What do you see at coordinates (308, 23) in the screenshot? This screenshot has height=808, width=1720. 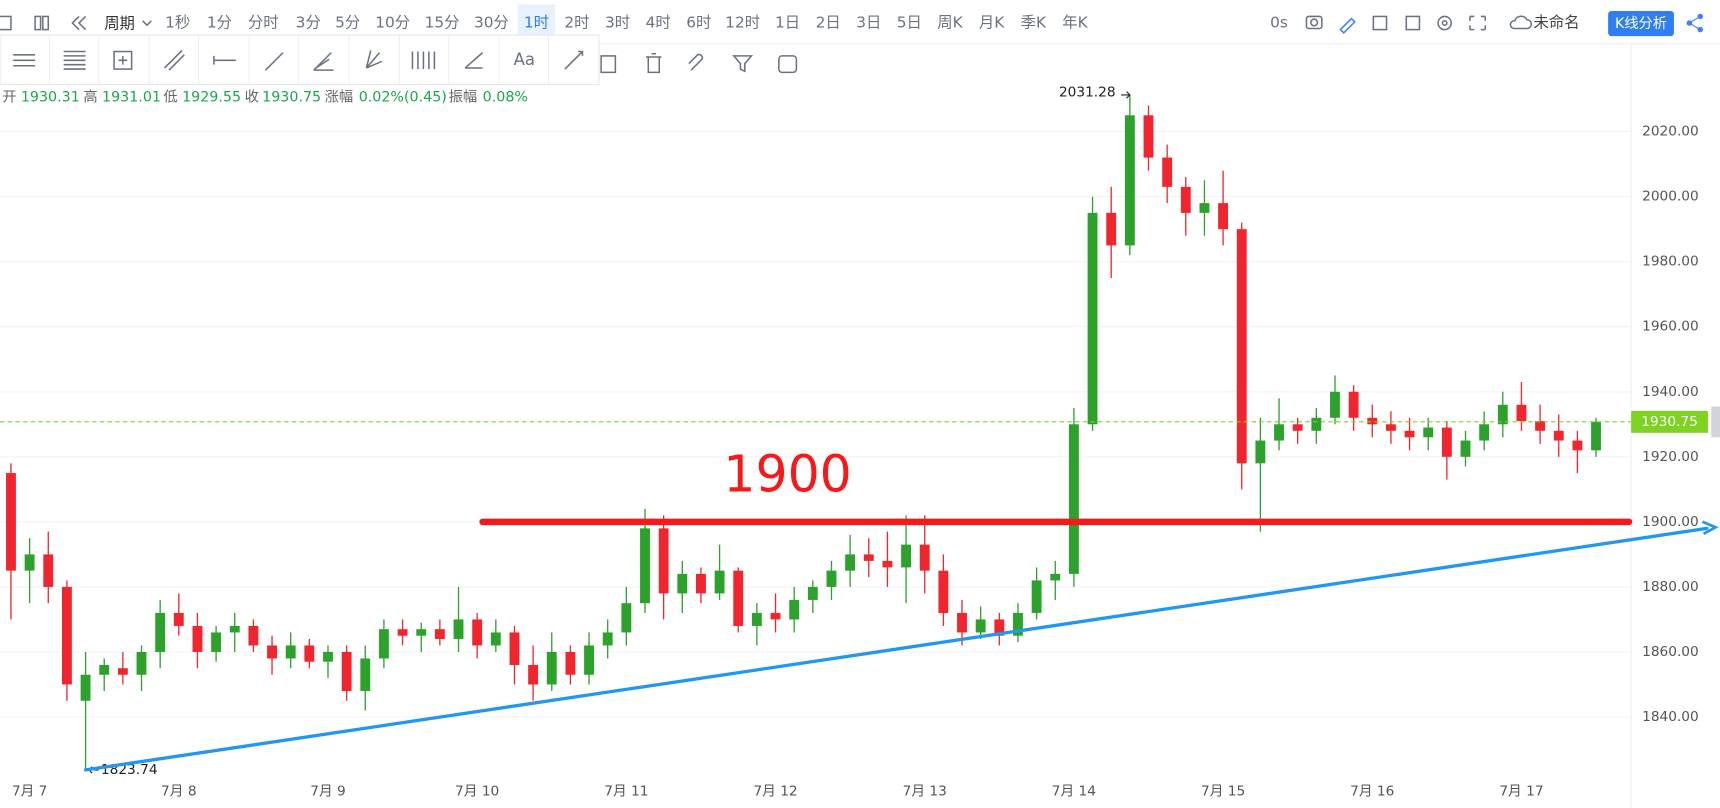 I see `period-option: 3分` at bounding box center [308, 23].